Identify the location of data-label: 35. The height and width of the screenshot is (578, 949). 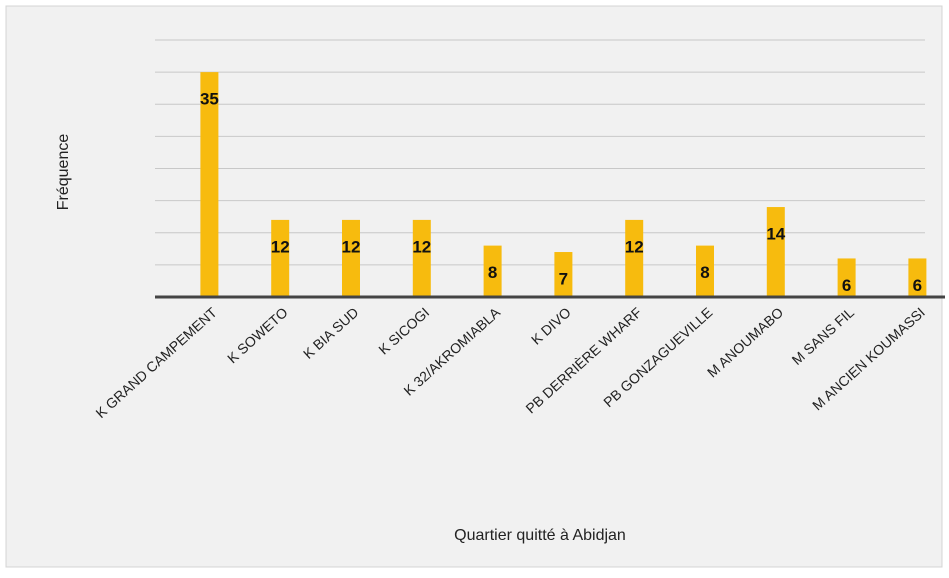
(209, 99).